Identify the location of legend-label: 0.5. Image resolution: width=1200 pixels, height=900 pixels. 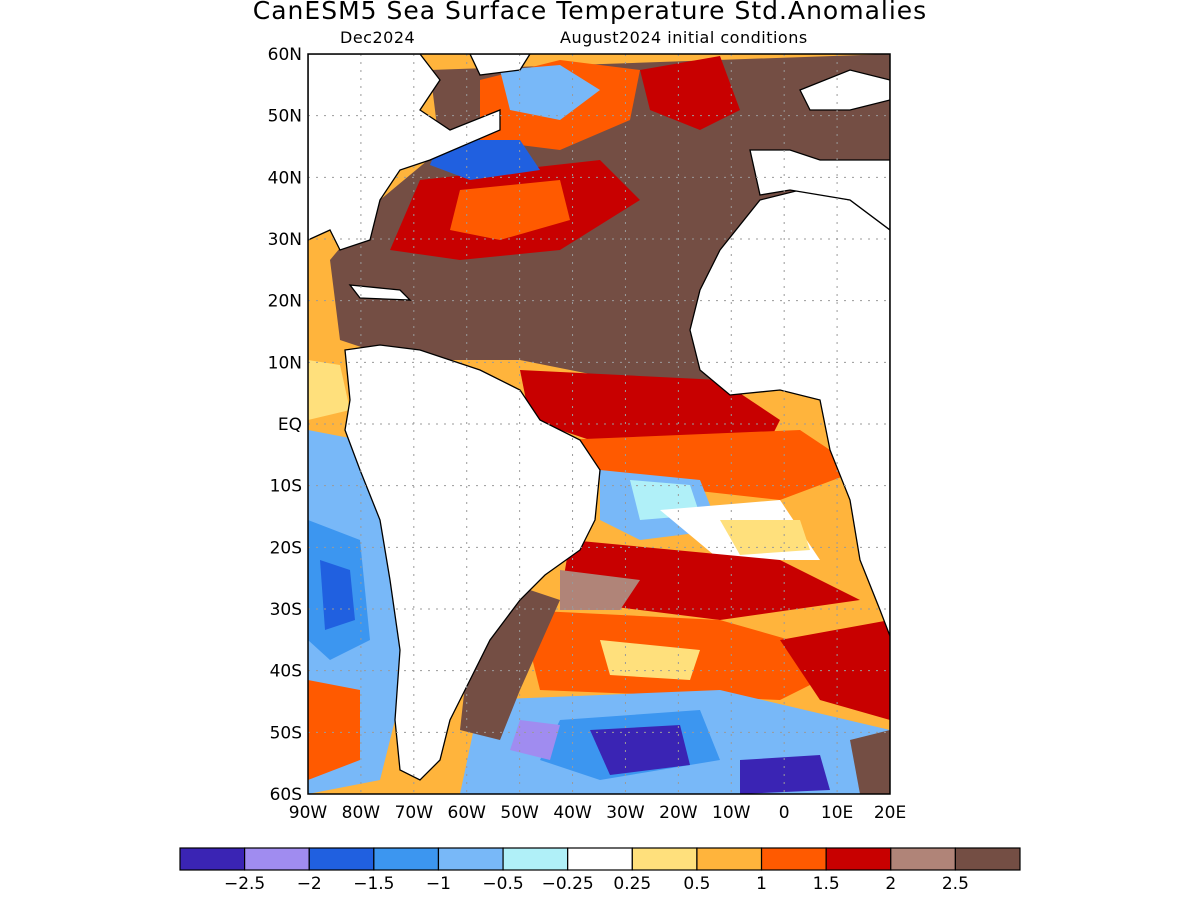
(696, 884).